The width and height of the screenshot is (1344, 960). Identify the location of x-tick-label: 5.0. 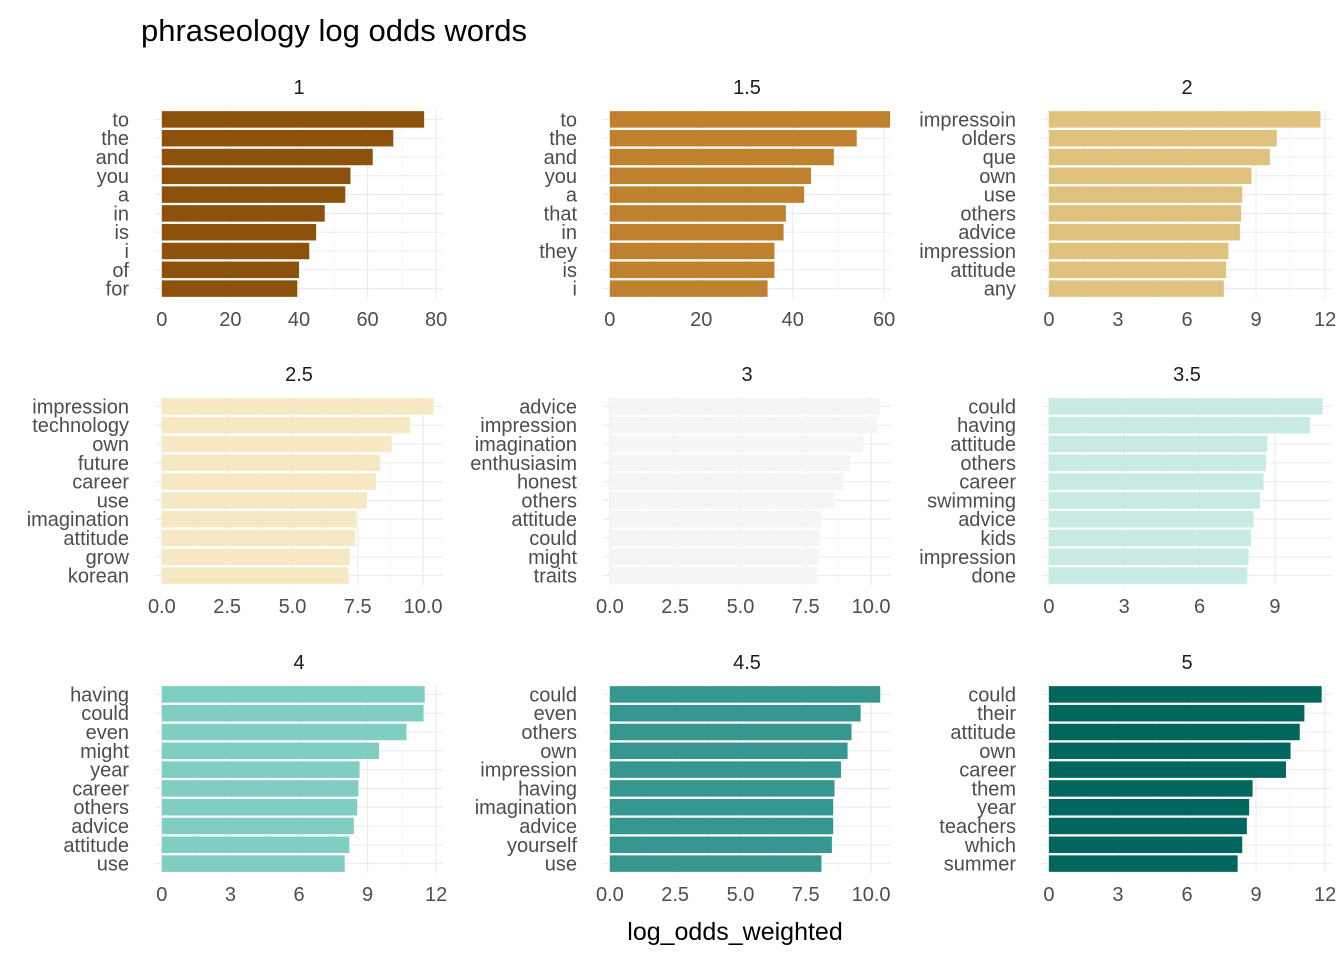
(293, 607).